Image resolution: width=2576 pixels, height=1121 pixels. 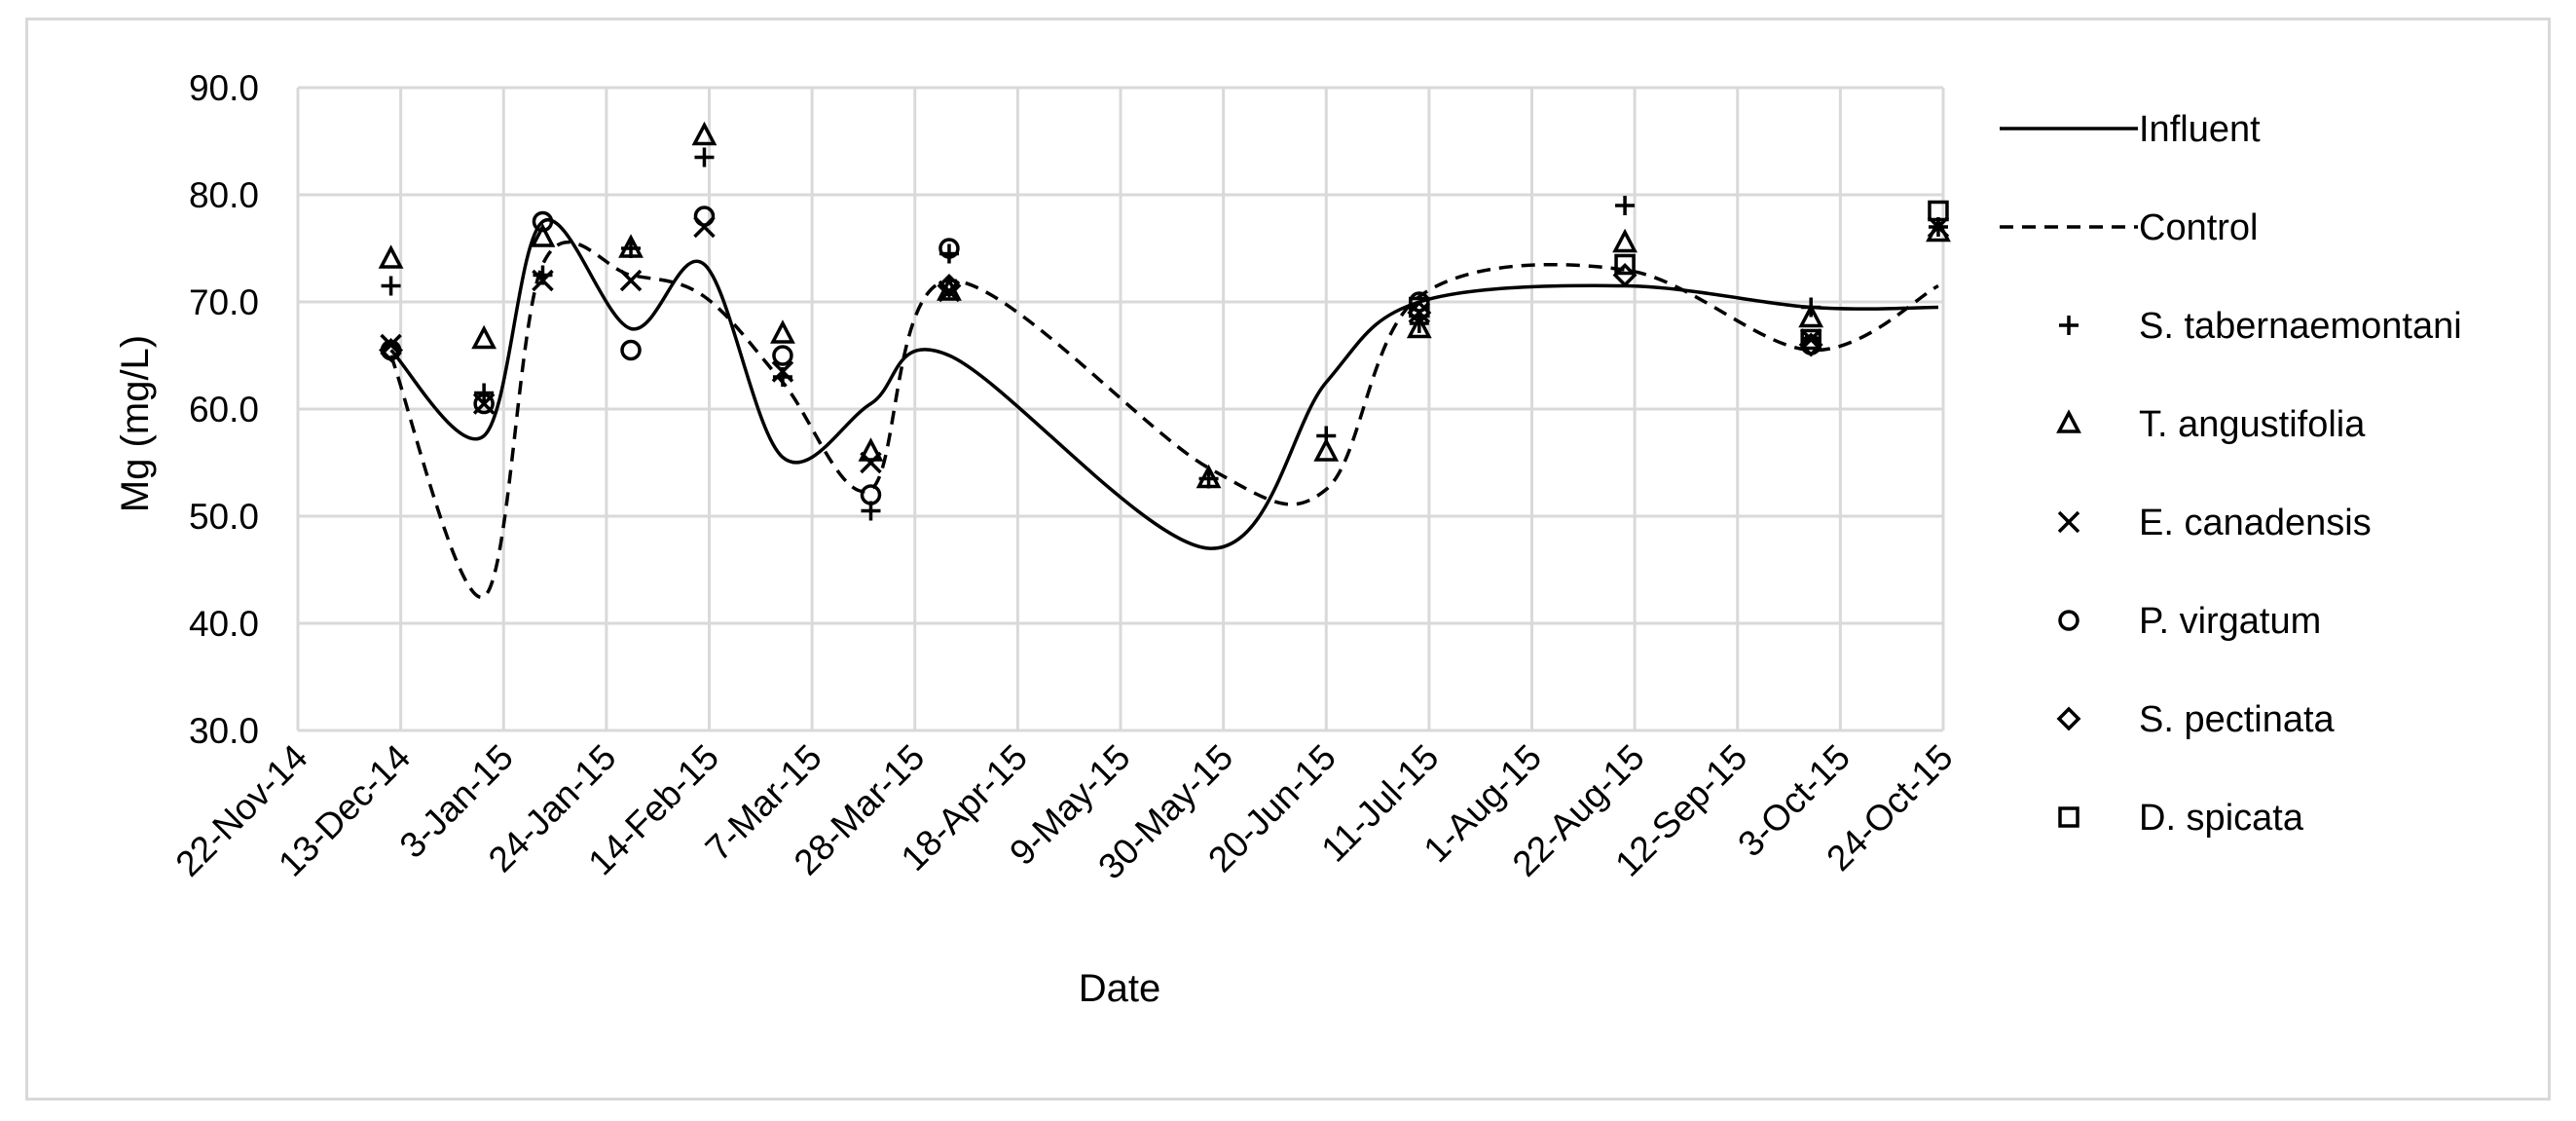 What do you see at coordinates (2200, 129) in the screenshot?
I see `legend-label: Influent` at bounding box center [2200, 129].